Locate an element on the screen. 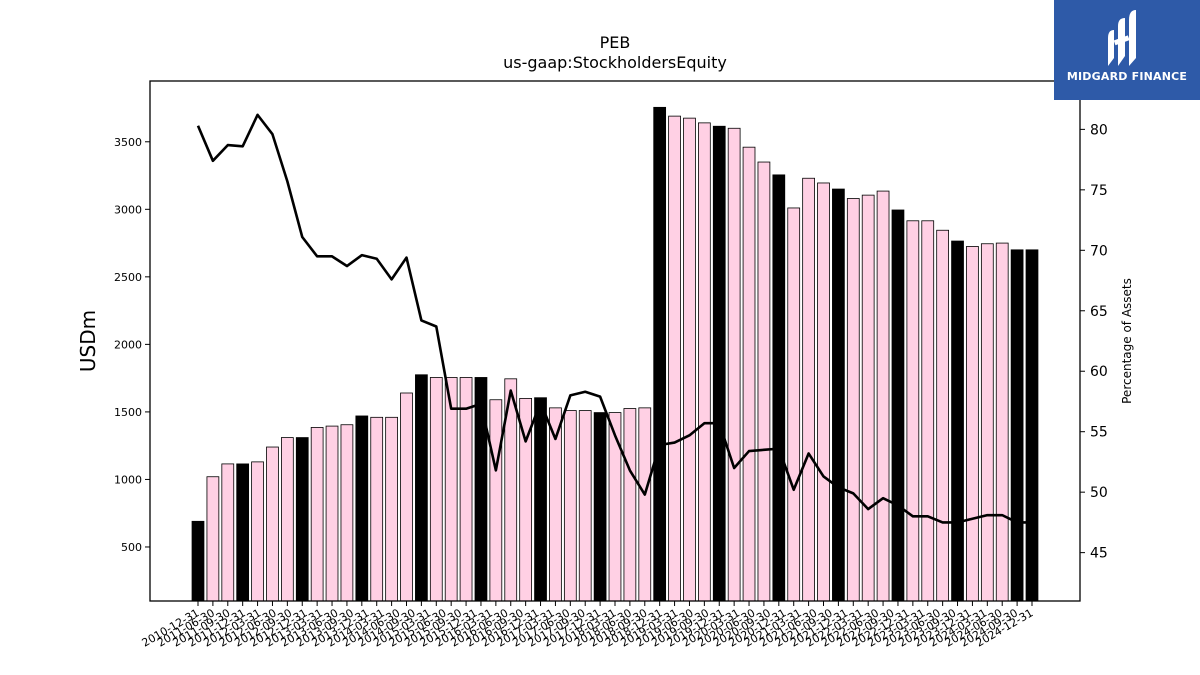  right-y-tick-label: 65 is located at coordinates (1099, 312).